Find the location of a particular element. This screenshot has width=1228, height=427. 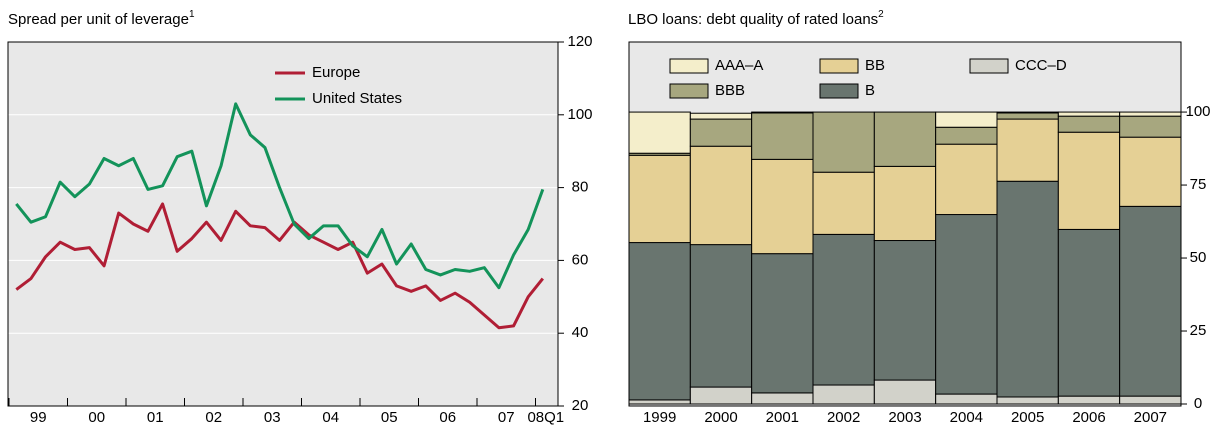

y-tick-label: 80 is located at coordinates (580, 187).